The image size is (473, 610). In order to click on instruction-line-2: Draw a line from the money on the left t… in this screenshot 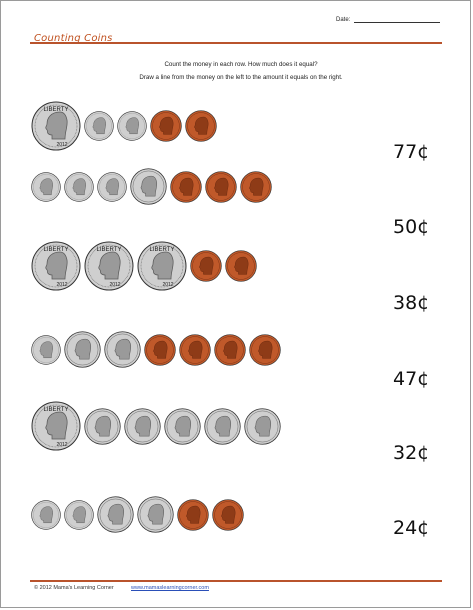, I will do `click(241, 77)`.